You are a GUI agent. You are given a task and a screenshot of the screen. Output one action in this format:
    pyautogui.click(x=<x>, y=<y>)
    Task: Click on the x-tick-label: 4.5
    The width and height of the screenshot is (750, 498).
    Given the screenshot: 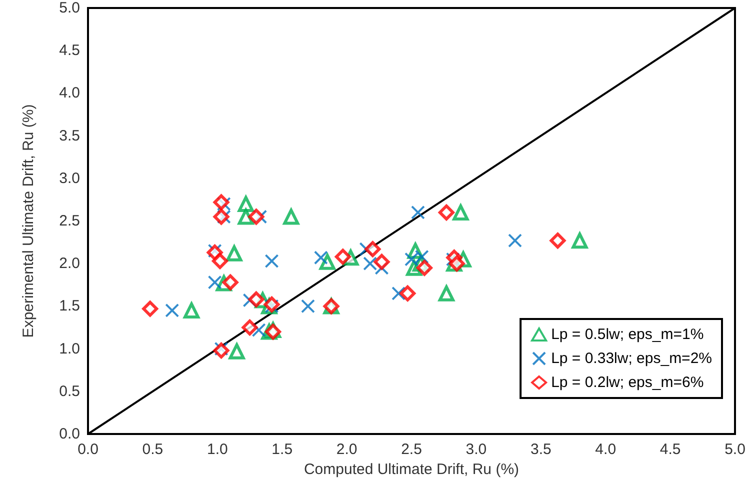 What is the action you would take?
    pyautogui.click(x=670, y=449)
    